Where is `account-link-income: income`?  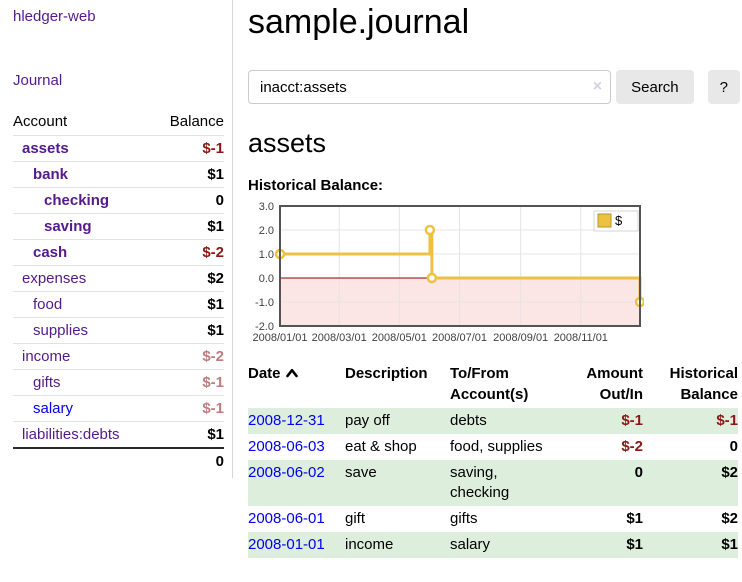 account-link-income: income is located at coordinates (46, 356).